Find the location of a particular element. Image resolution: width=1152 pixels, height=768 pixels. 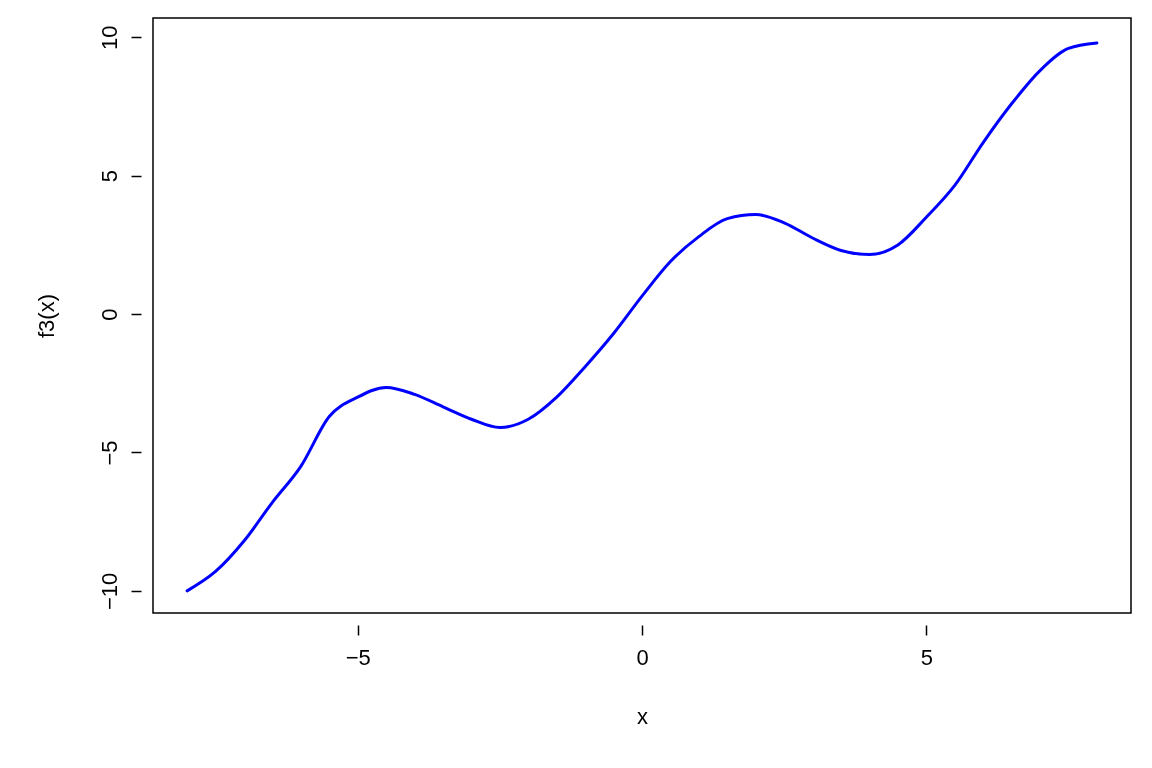

y-tick-label: 10 is located at coordinates (109, 38).